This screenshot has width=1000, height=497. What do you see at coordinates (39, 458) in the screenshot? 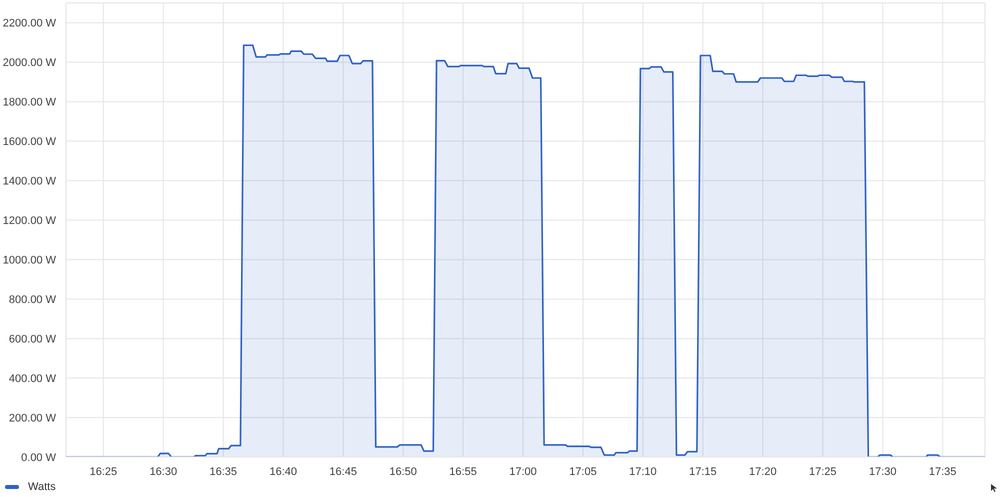
I see `y-tick-label: 0.00 W` at bounding box center [39, 458].